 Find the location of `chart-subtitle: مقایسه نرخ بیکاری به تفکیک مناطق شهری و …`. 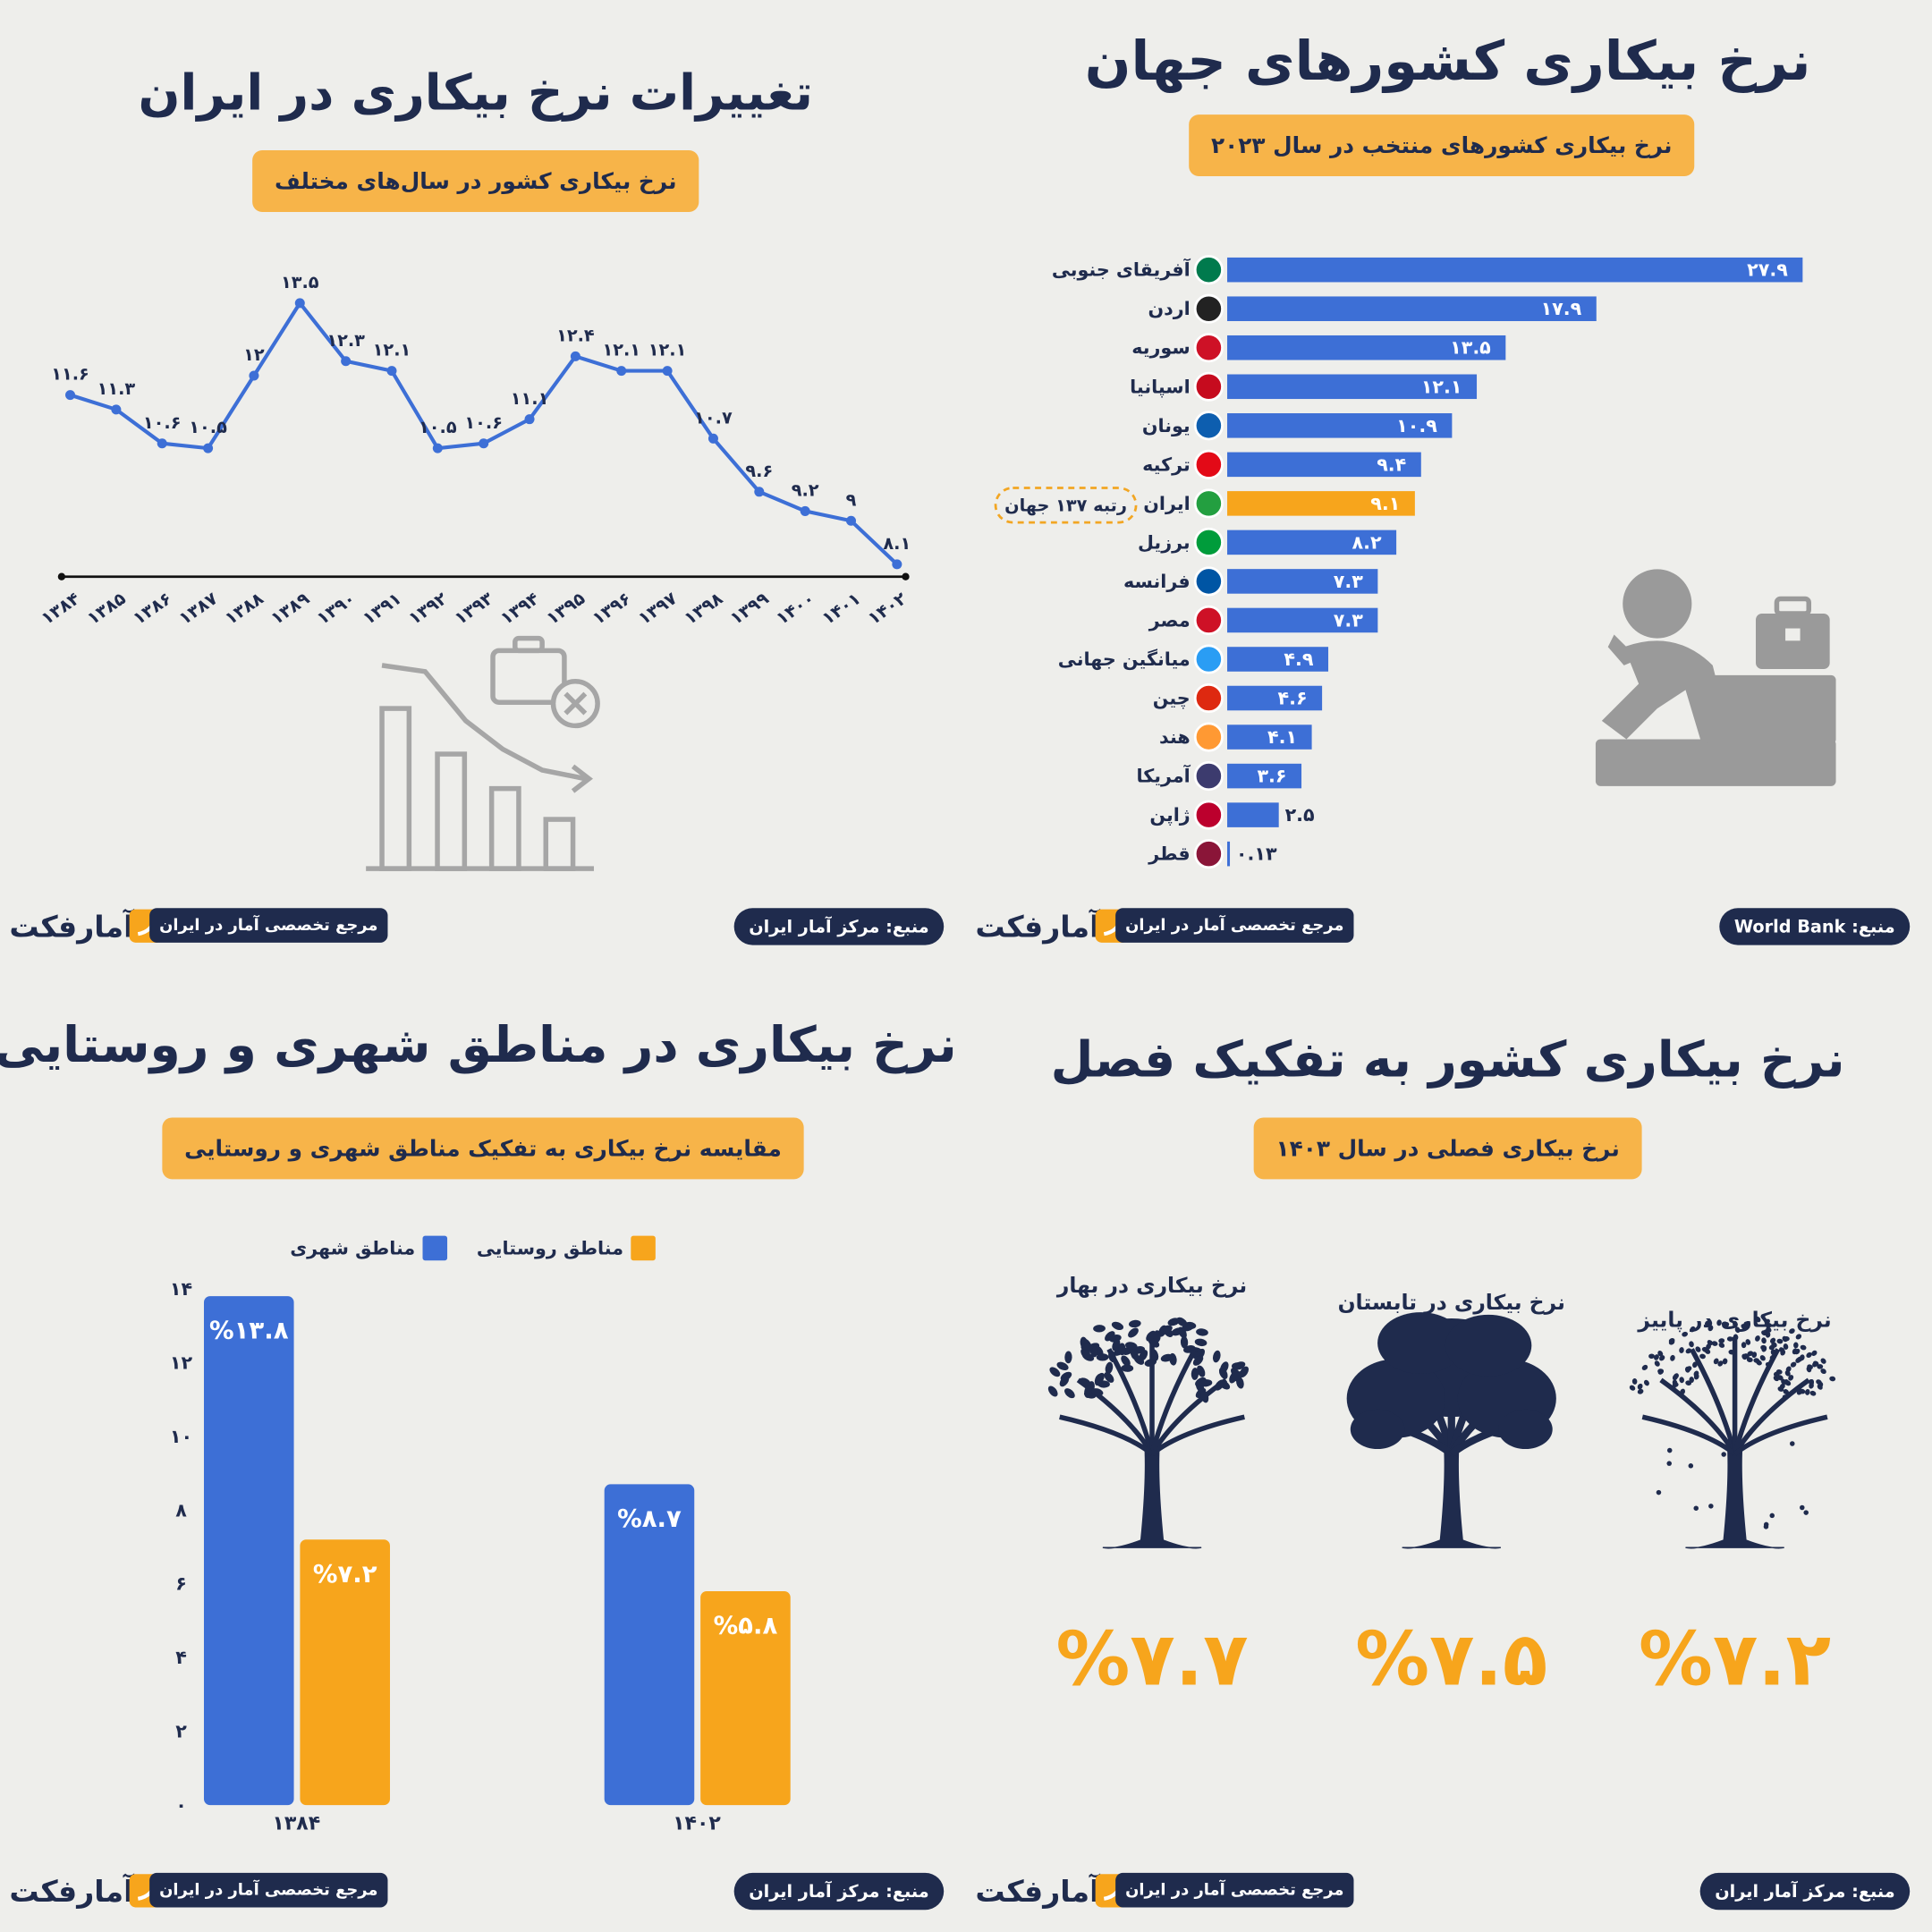

chart-subtitle: مقایسه نرخ بیکاری به تفکیک مناطق شهری و … is located at coordinates (483, 1148).